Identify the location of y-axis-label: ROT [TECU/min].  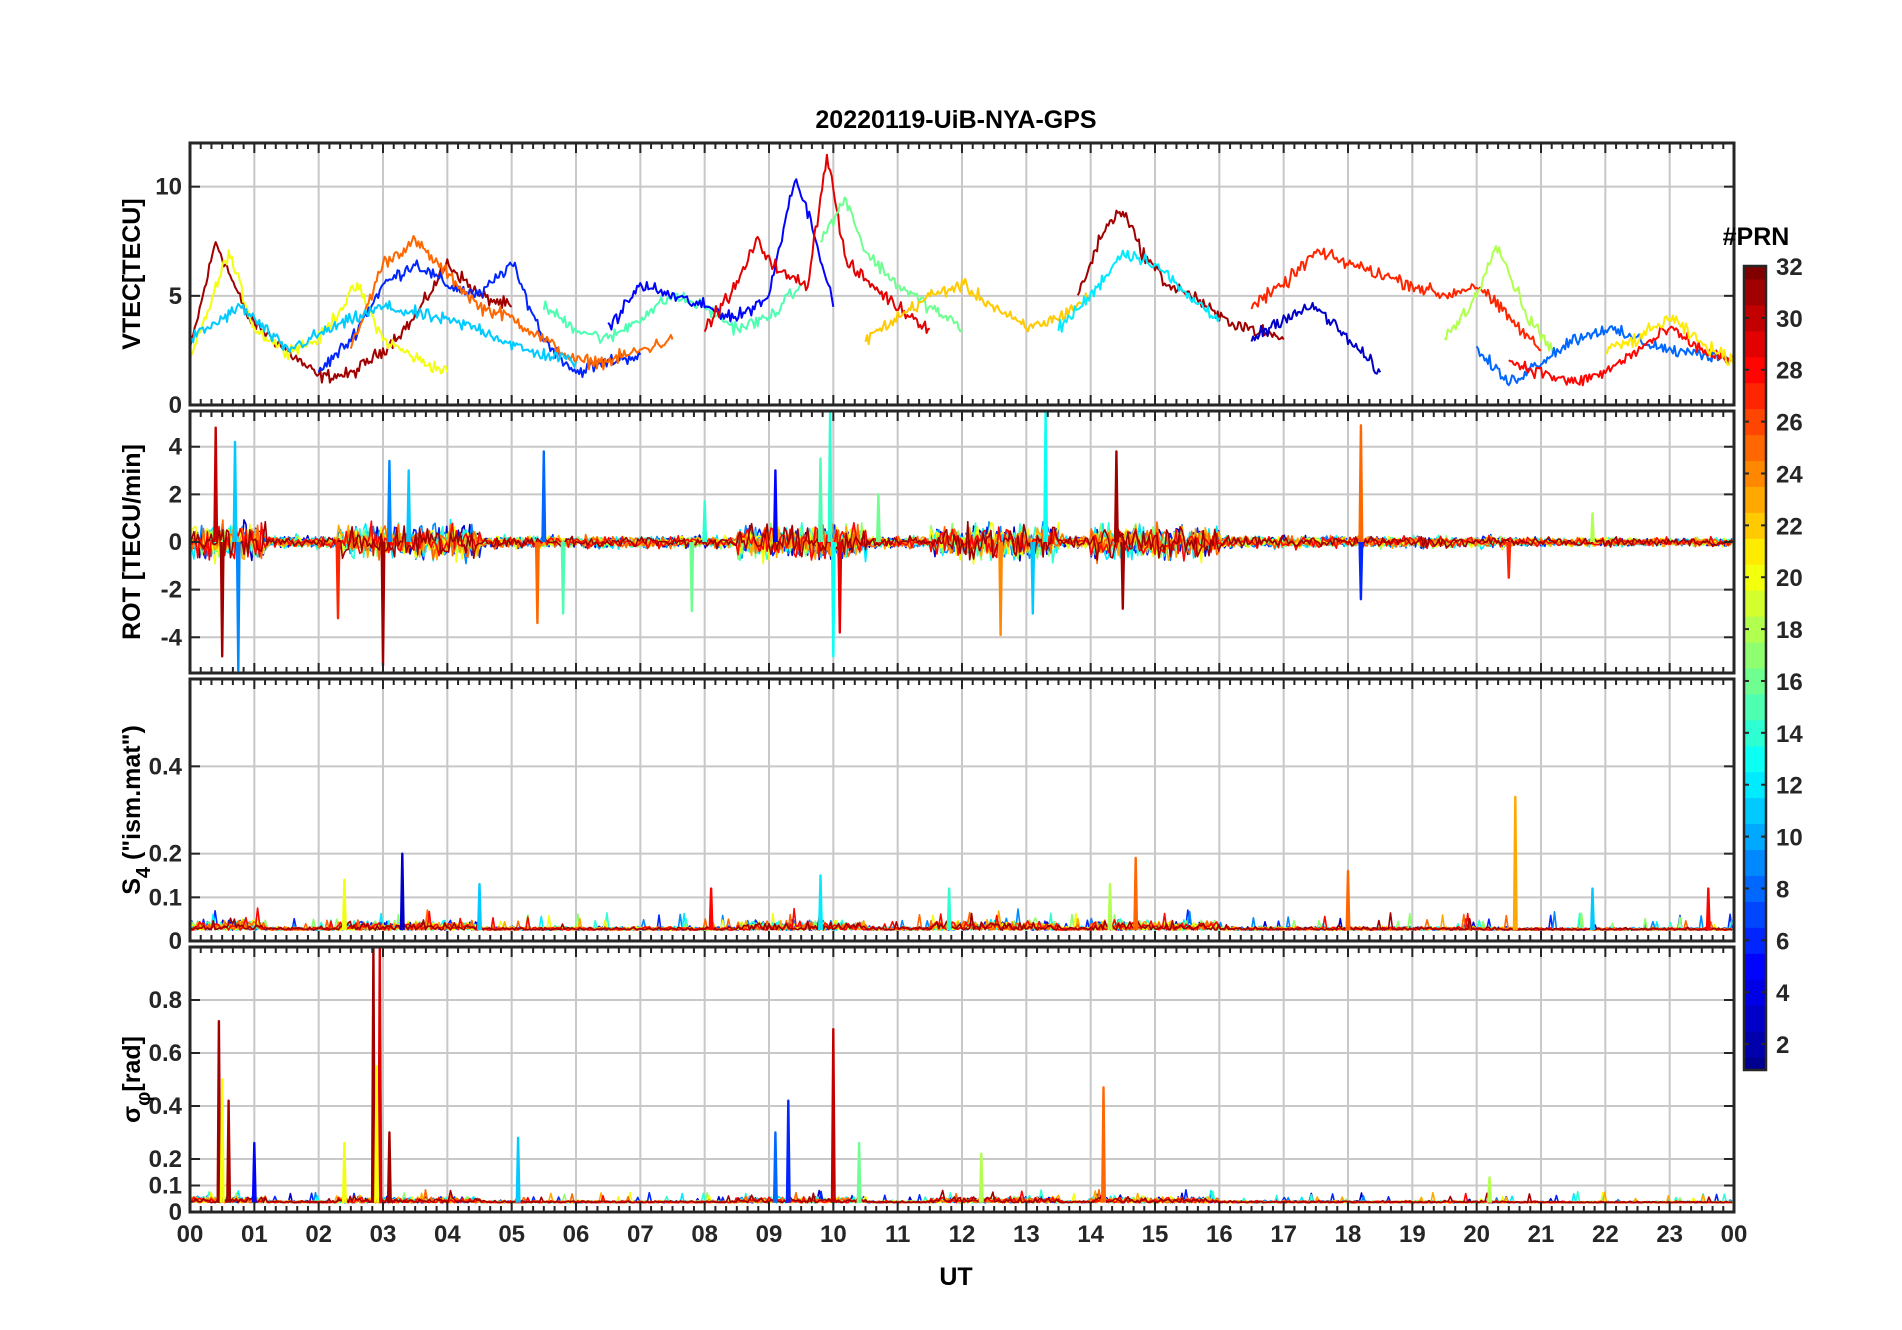
(132, 542).